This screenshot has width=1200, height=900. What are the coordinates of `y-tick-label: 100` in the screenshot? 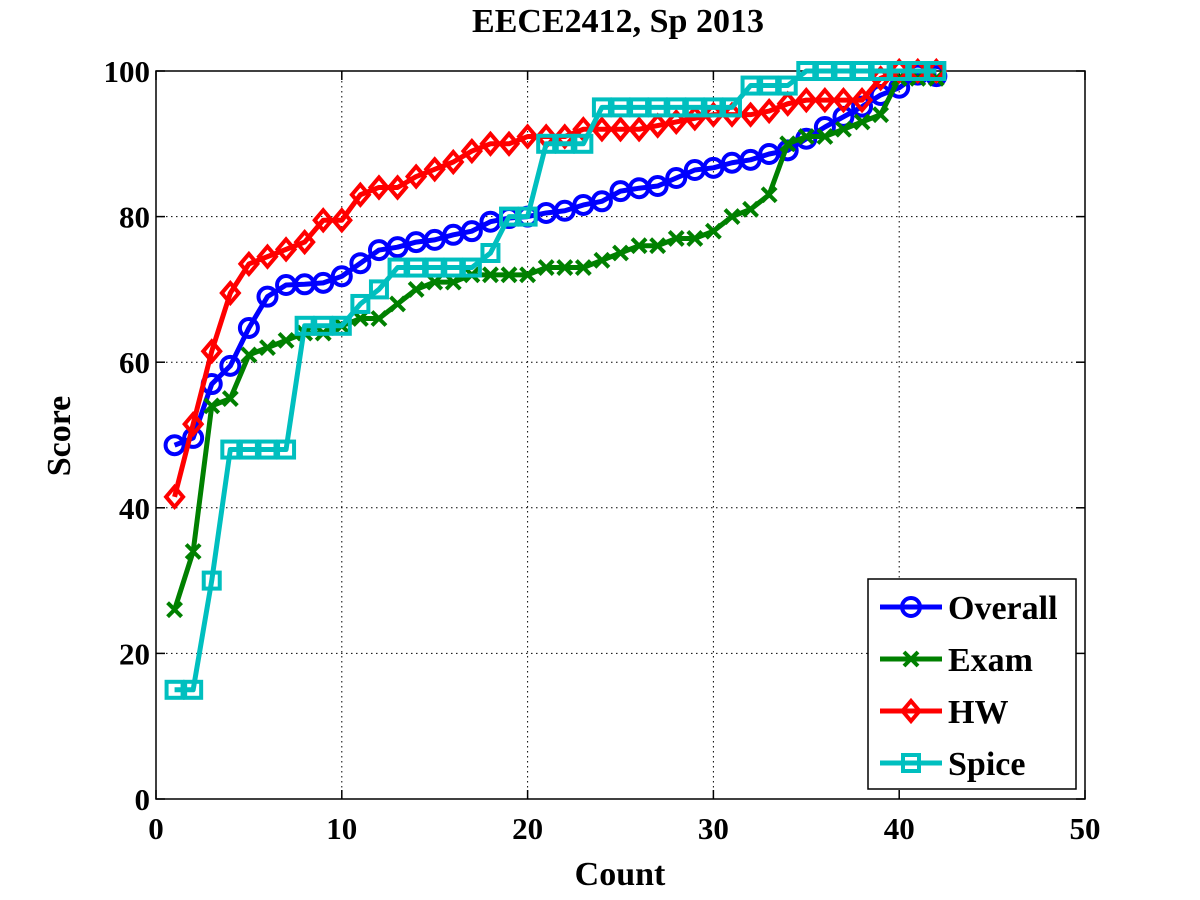 It's located at (127, 71).